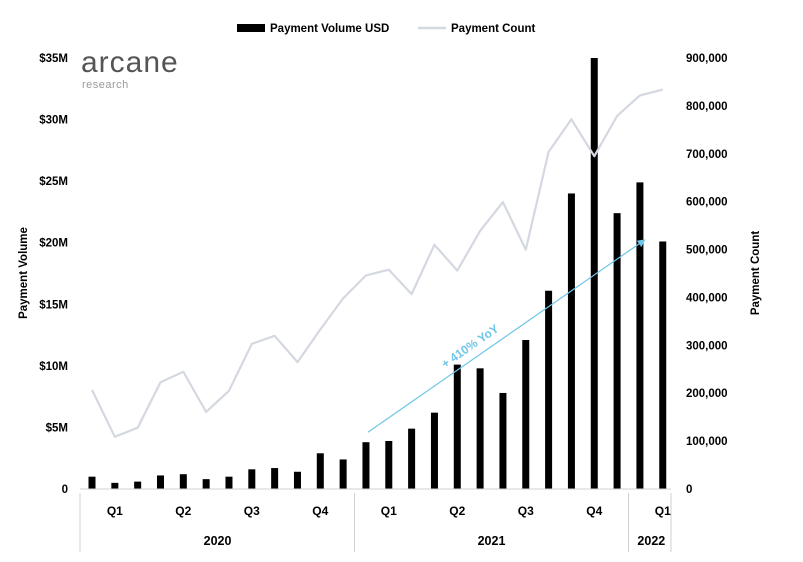  What do you see at coordinates (57, 428) in the screenshot?
I see `y-tick-left: $5M` at bounding box center [57, 428].